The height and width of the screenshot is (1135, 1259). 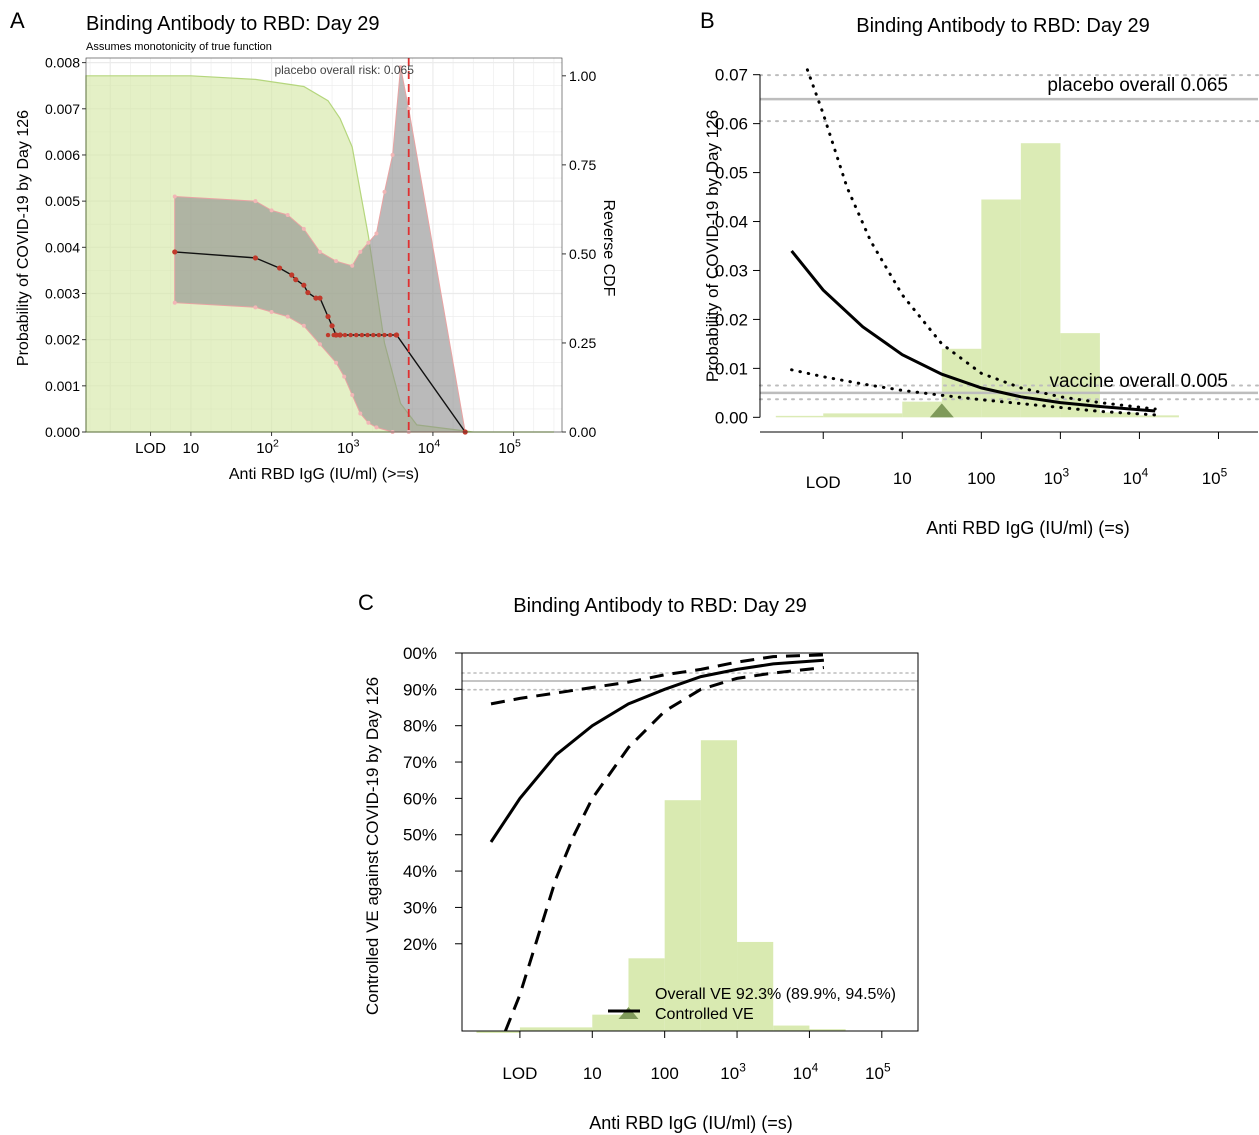 What do you see at coordinates (731, 75) in the screenshot?
I see `panel-b-y-tick-label: 0.07` at bounding box center [731, 75].